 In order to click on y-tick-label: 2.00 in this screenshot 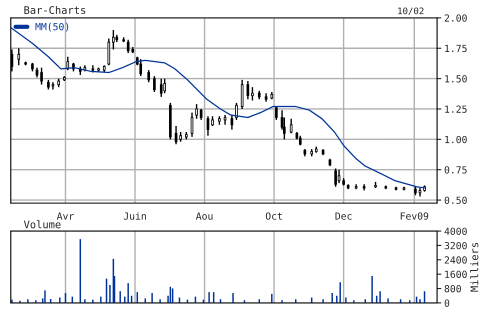, I will do `click(455, 18)`.